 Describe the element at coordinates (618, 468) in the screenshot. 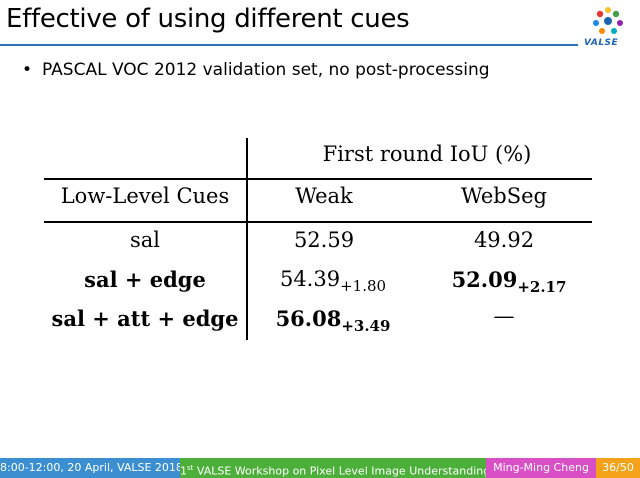

I see `footer-page-number: 36/50` at that location.